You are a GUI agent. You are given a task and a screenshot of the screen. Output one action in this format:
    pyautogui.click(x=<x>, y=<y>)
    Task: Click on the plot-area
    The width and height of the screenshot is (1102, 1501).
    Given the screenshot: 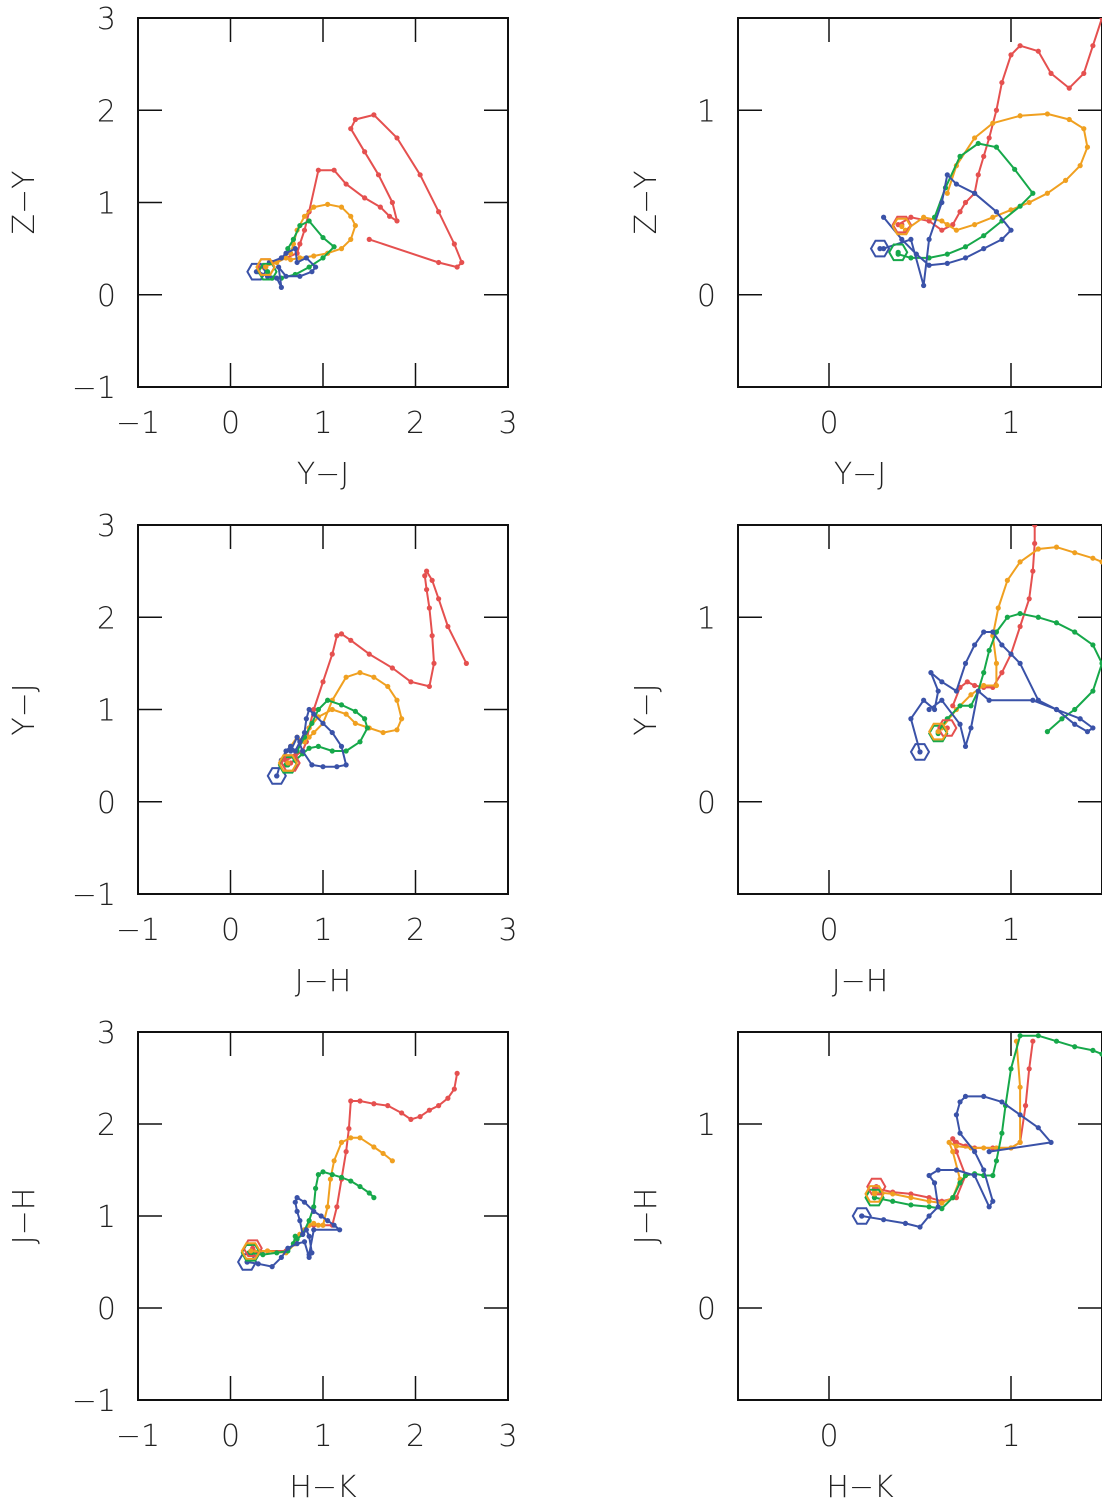 What is the action you would take?
    pyautogui.click(x=367, y=676)
    